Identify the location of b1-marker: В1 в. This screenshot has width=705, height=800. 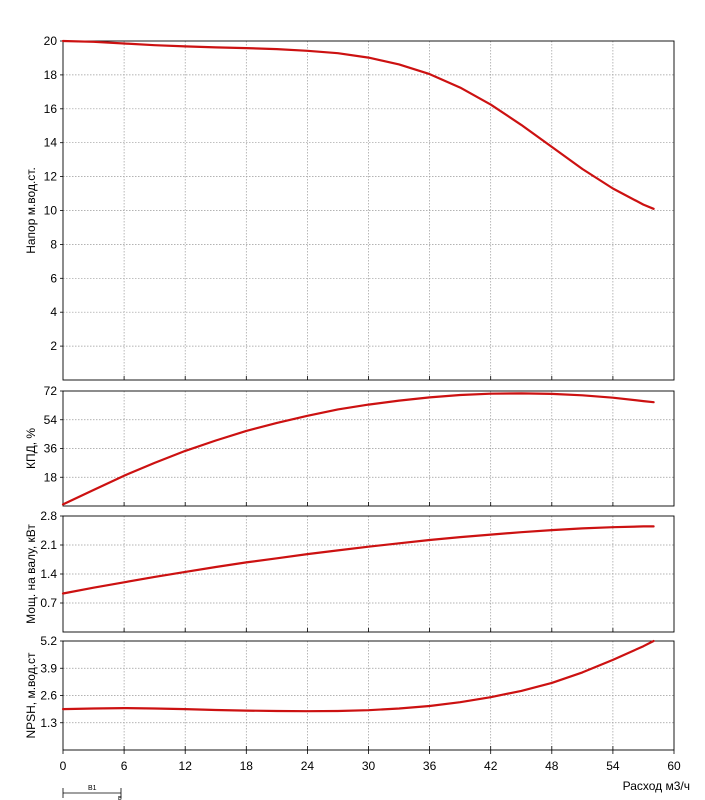
(92, 792).